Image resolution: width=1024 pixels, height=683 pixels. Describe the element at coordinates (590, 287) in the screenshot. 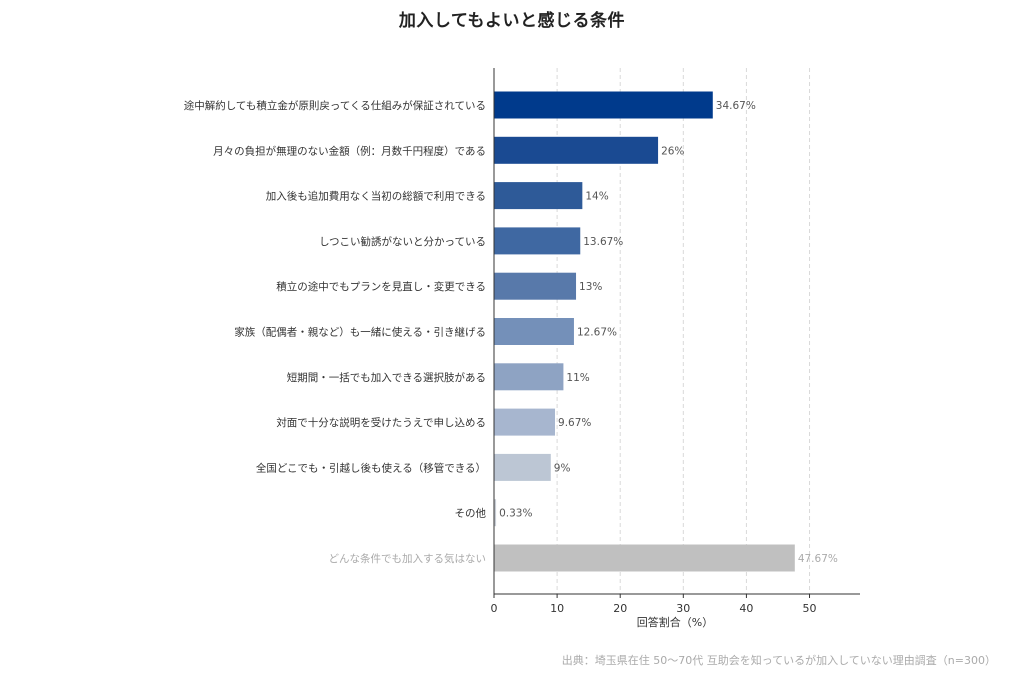

I see `value-label: 13%` at that location.